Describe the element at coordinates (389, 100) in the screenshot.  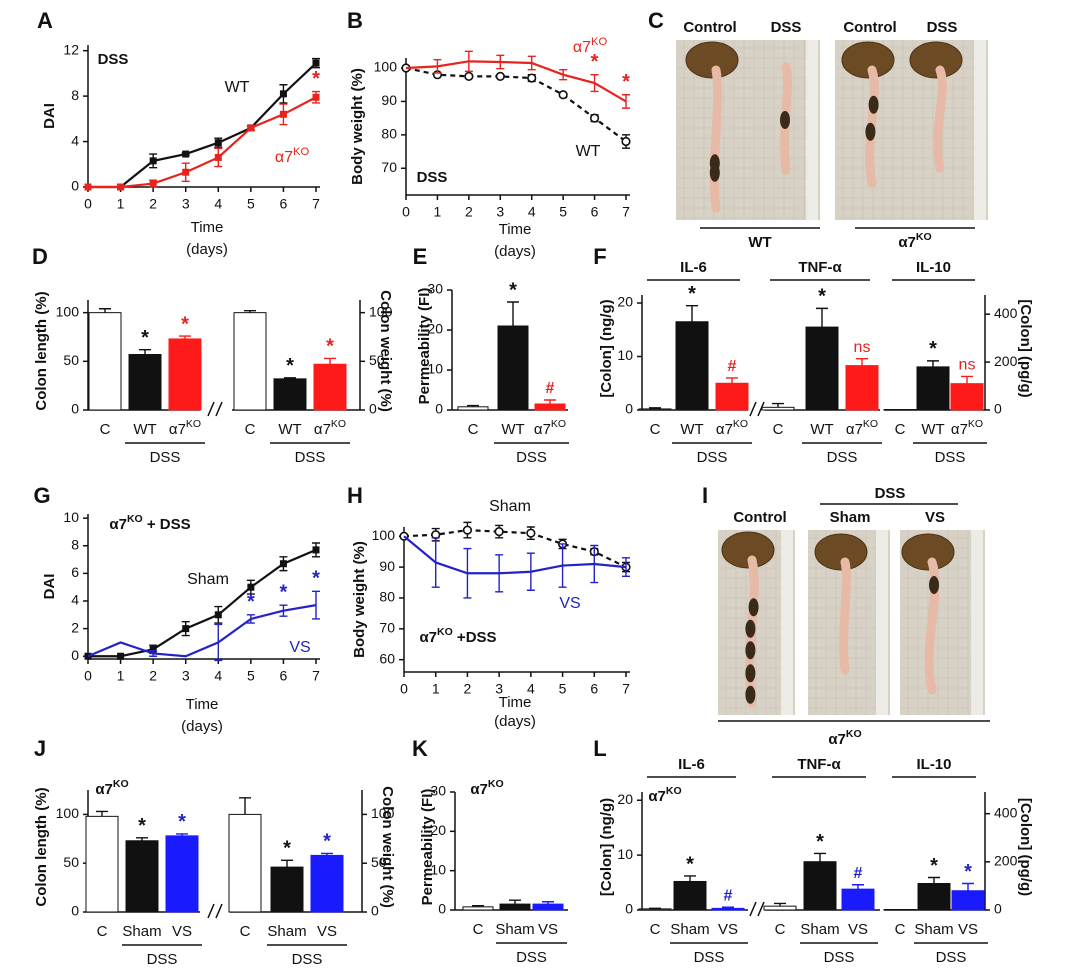
I see `y-tick-label: 90` at that location.